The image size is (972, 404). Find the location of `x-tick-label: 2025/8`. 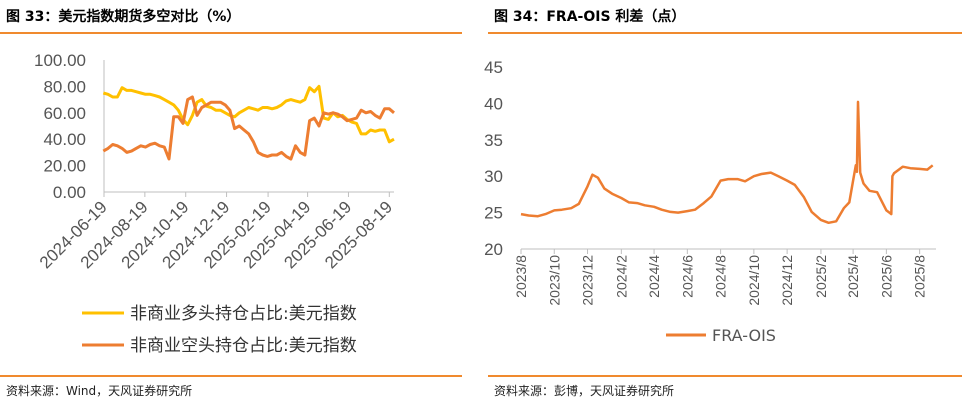

x-tick-label: 2025/8 is located at coordinates (920, 276).